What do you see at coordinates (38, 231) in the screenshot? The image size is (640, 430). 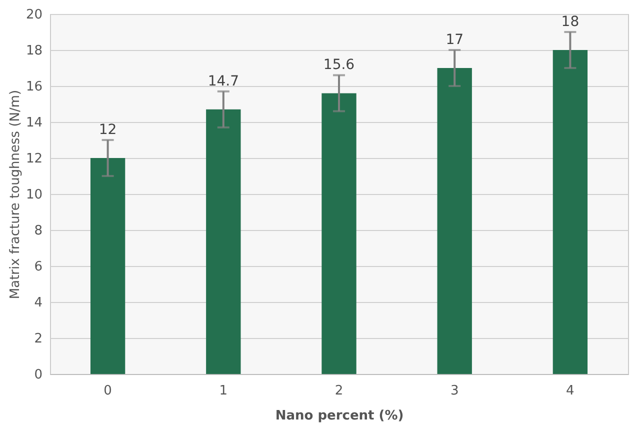 I see `y-tick-label: 8` at bounding box center [38, 231].